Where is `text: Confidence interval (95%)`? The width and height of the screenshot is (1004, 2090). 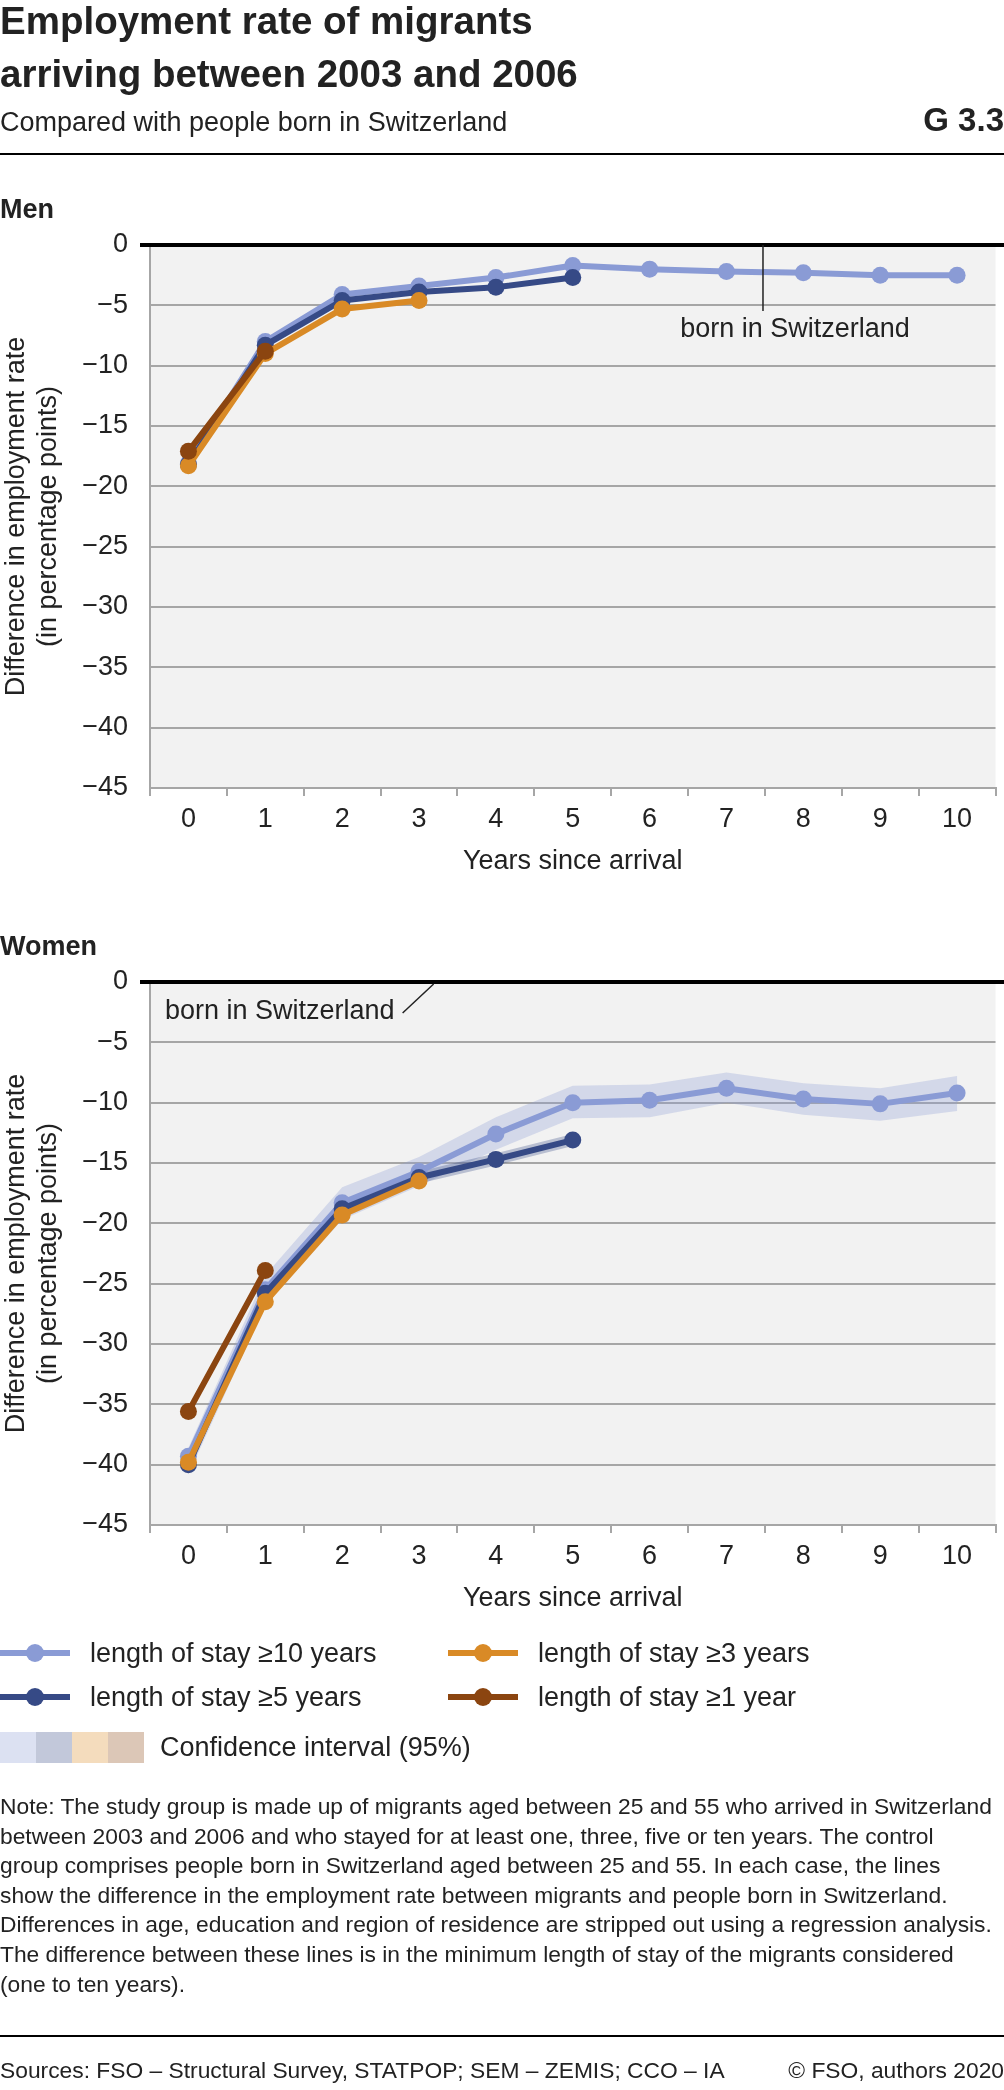
text: Confidence interval (95%) is located at coordinates (315, 1747).